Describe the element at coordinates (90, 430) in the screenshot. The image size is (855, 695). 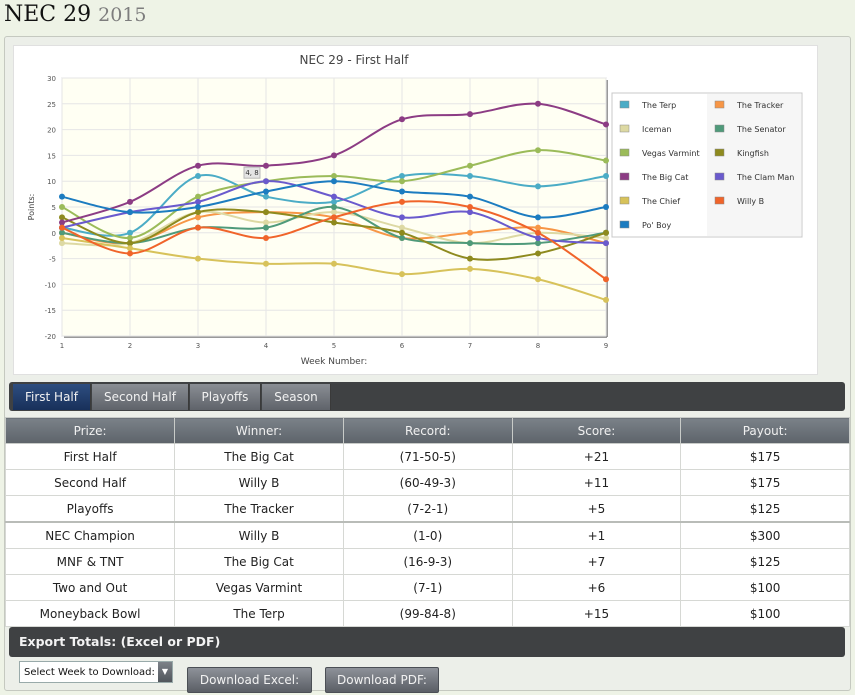
I see `column-header-prize: Prize:` at that location.